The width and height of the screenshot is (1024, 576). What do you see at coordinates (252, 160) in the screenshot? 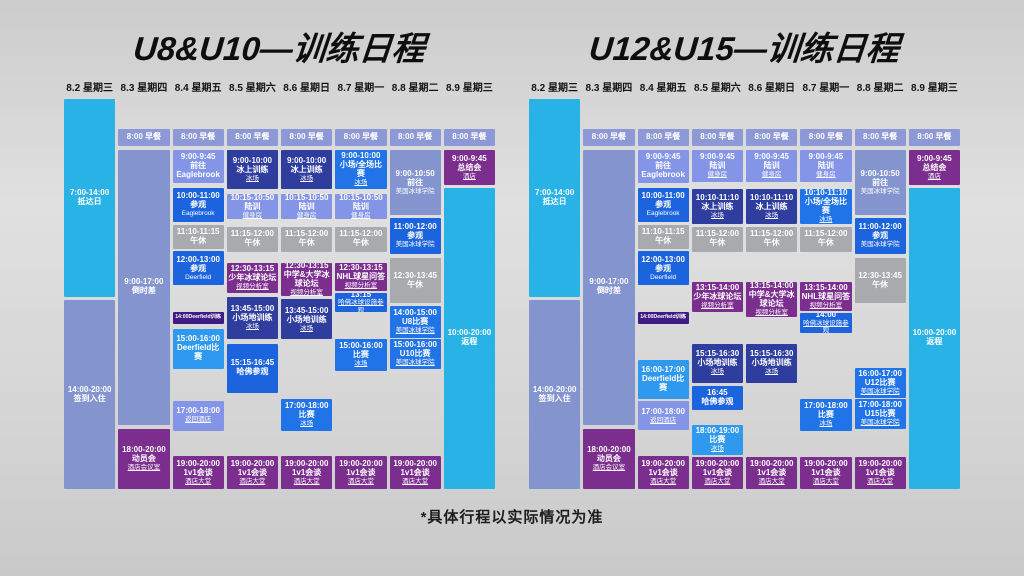
I see `event-time: 9:00-10:00` at bounding box center [252, 160].